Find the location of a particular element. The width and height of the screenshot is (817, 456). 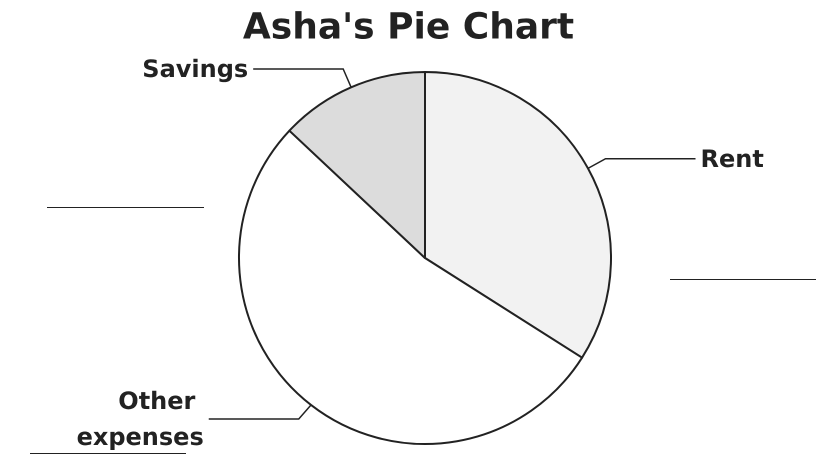

chart-title: Asha's Pie Chart is located at coordinates (408, 27).